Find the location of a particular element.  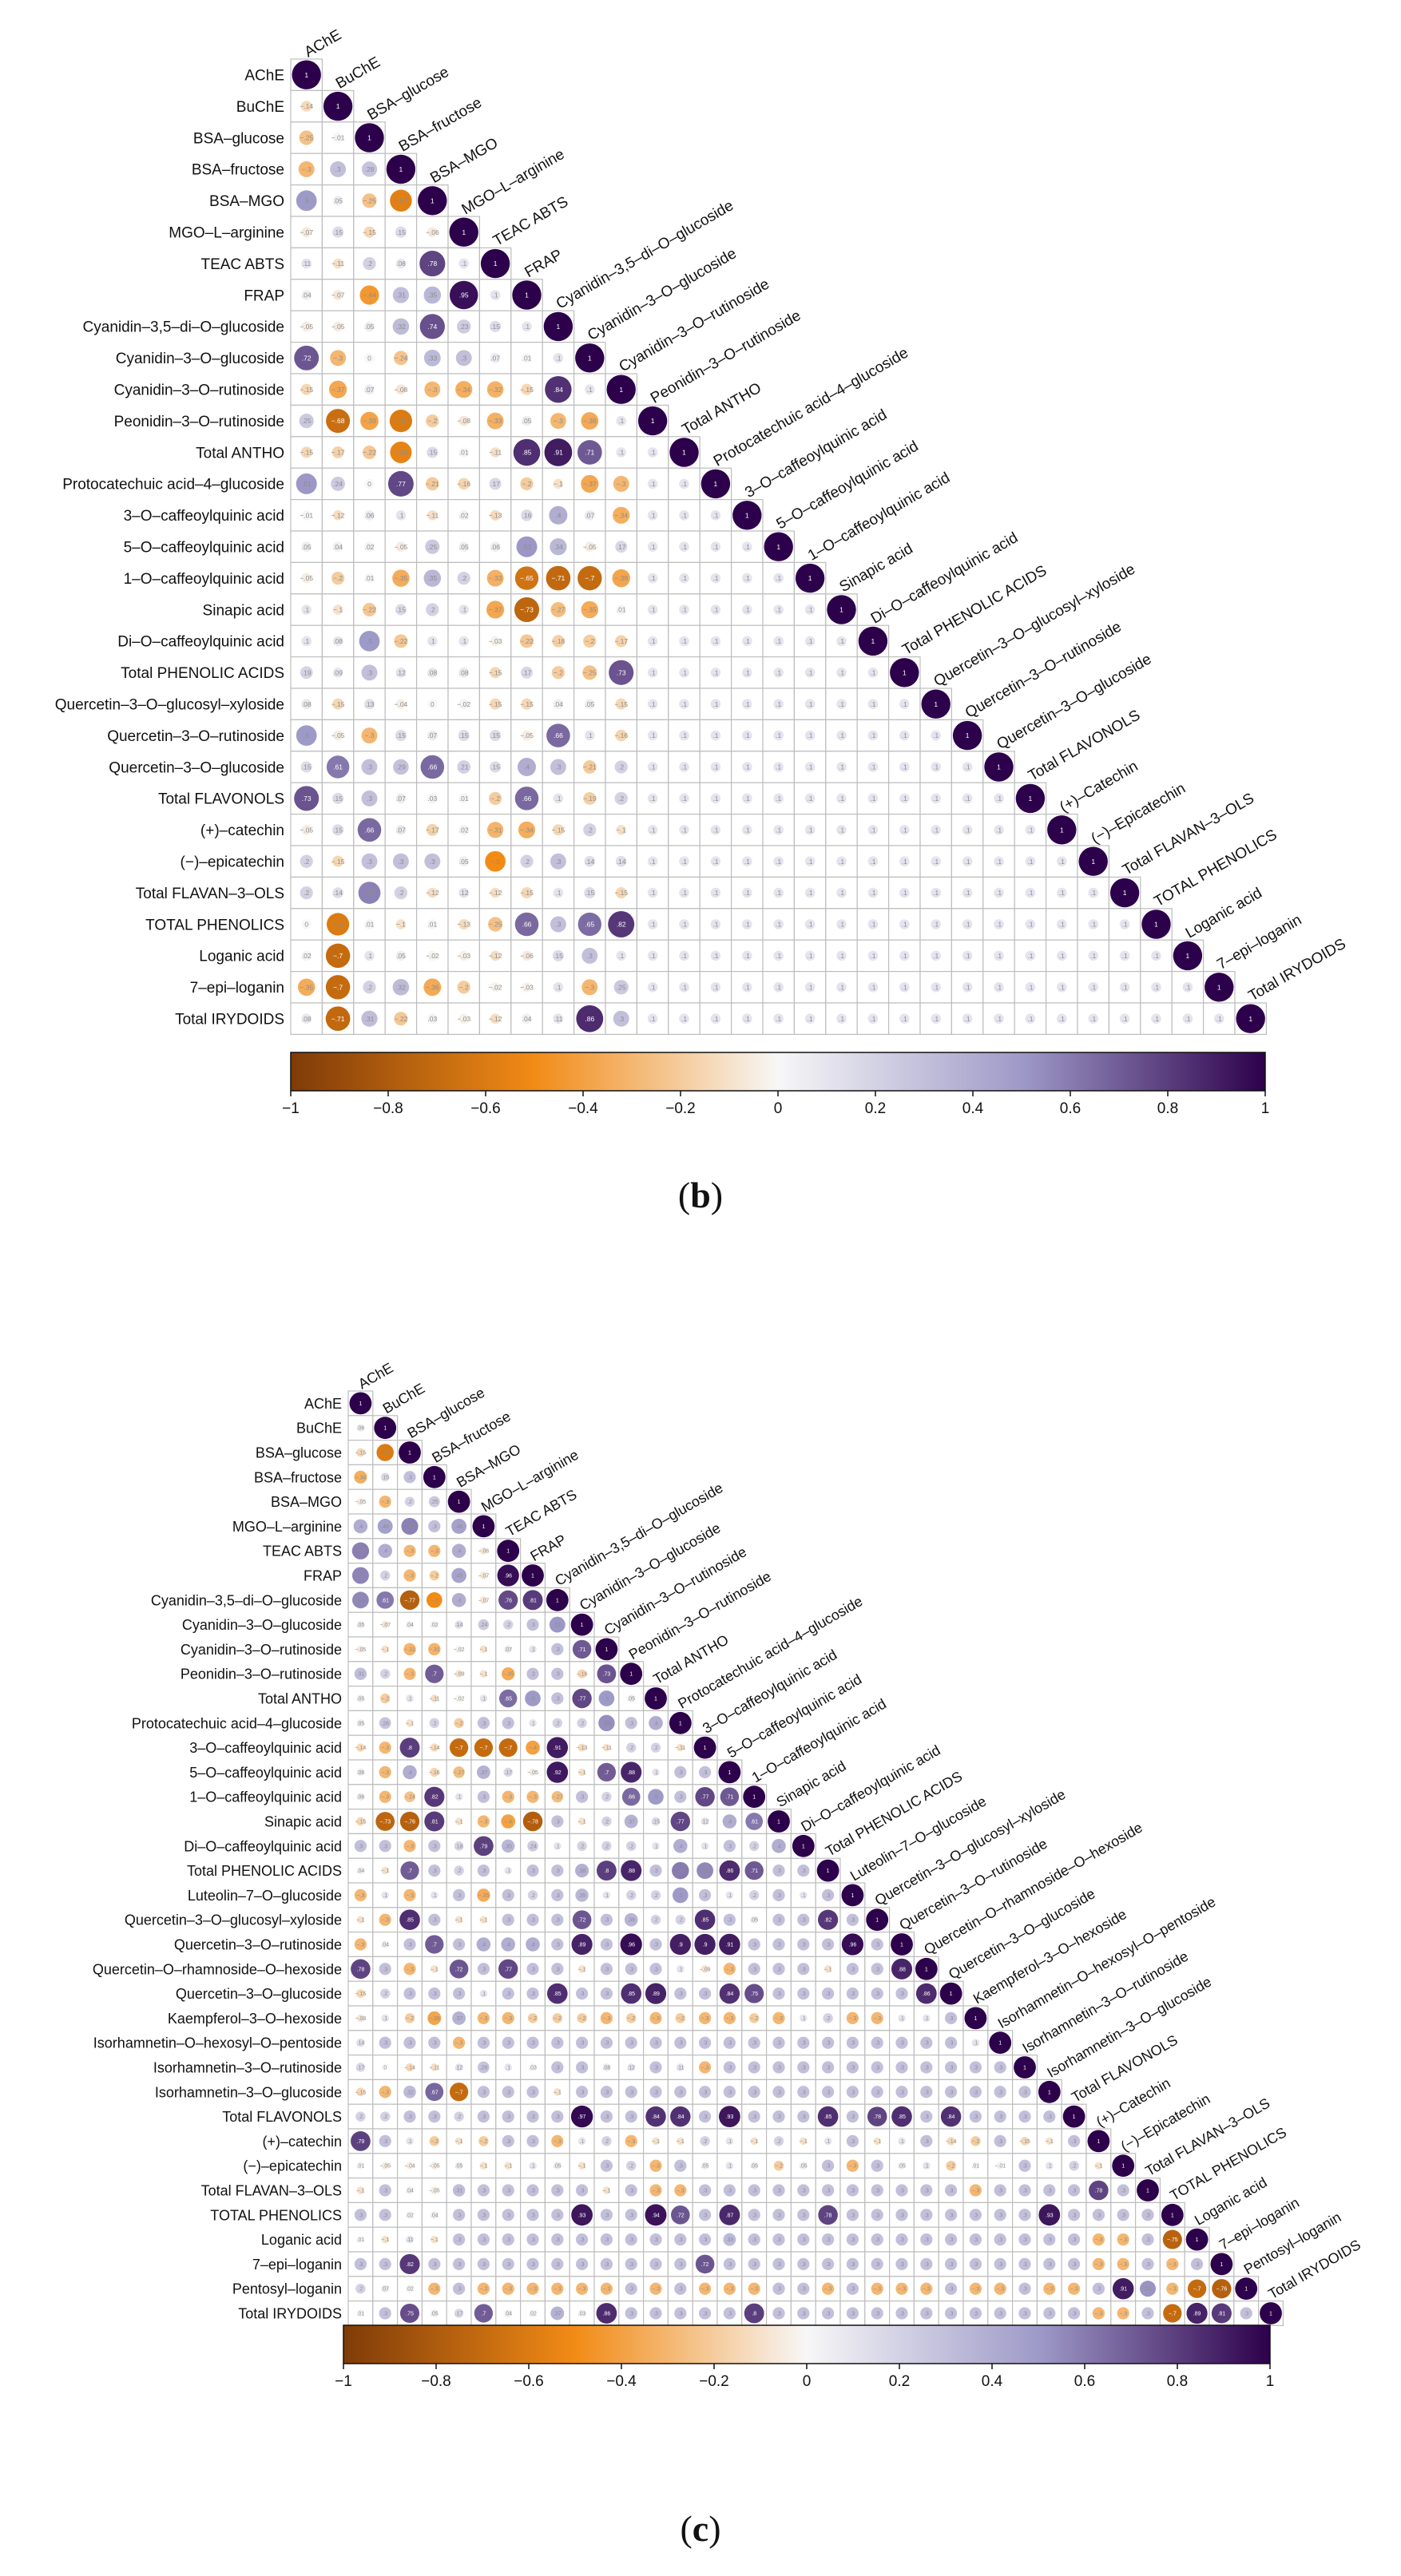

correlation-value: .05 is located at coordinates (361, 1699).